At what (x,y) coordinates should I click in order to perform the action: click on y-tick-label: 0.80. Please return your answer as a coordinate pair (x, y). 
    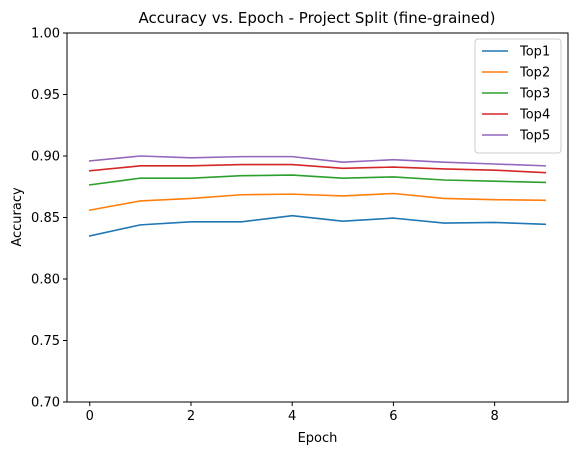
    Looking at the image, I should click on (45, 280).